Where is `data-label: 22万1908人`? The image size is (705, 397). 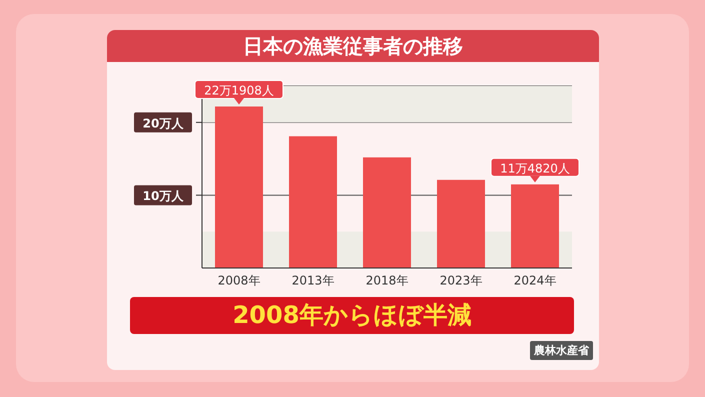
data-label: 22万1908人 is located at coordinates (239, 90).